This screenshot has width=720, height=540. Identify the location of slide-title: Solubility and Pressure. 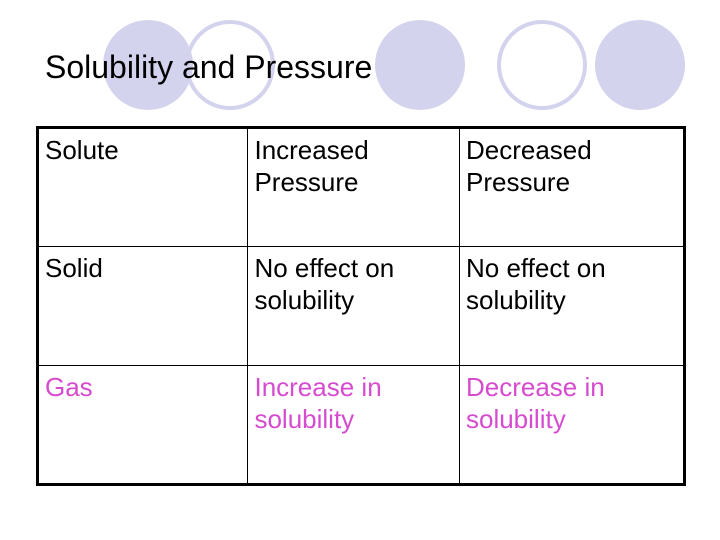
(209, 67).